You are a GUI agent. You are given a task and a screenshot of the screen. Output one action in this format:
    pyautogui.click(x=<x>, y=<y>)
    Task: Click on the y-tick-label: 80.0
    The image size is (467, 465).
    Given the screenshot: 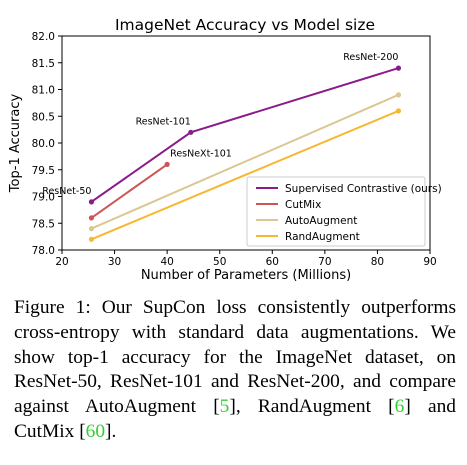 What is the action you would take?
    pyautogui.click(x=43, y=144)
    